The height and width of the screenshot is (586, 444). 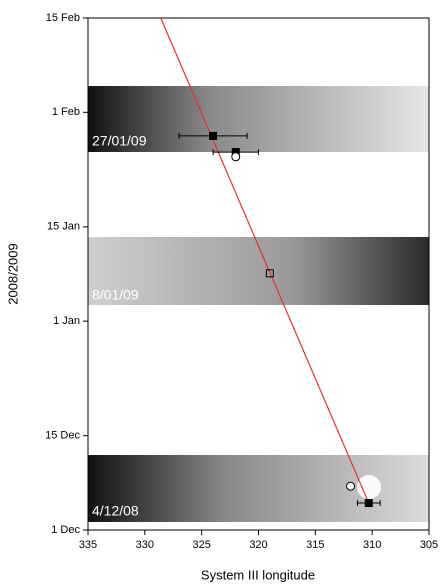 I want to click on image-feature, so click(x=369, y=487).